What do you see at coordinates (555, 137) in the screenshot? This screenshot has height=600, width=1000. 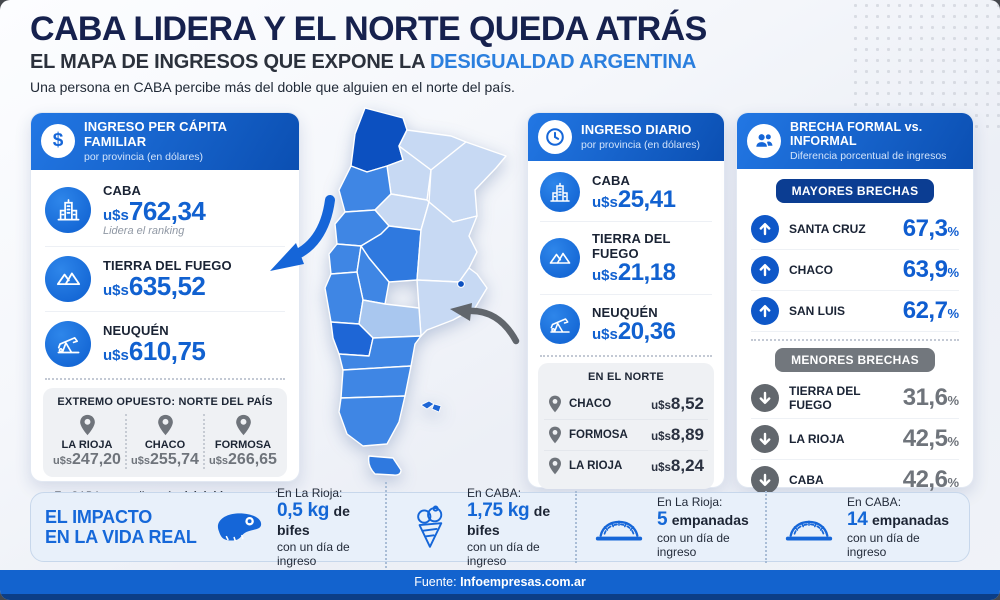 I see `clock-icon` at bounding box center [555, 137].